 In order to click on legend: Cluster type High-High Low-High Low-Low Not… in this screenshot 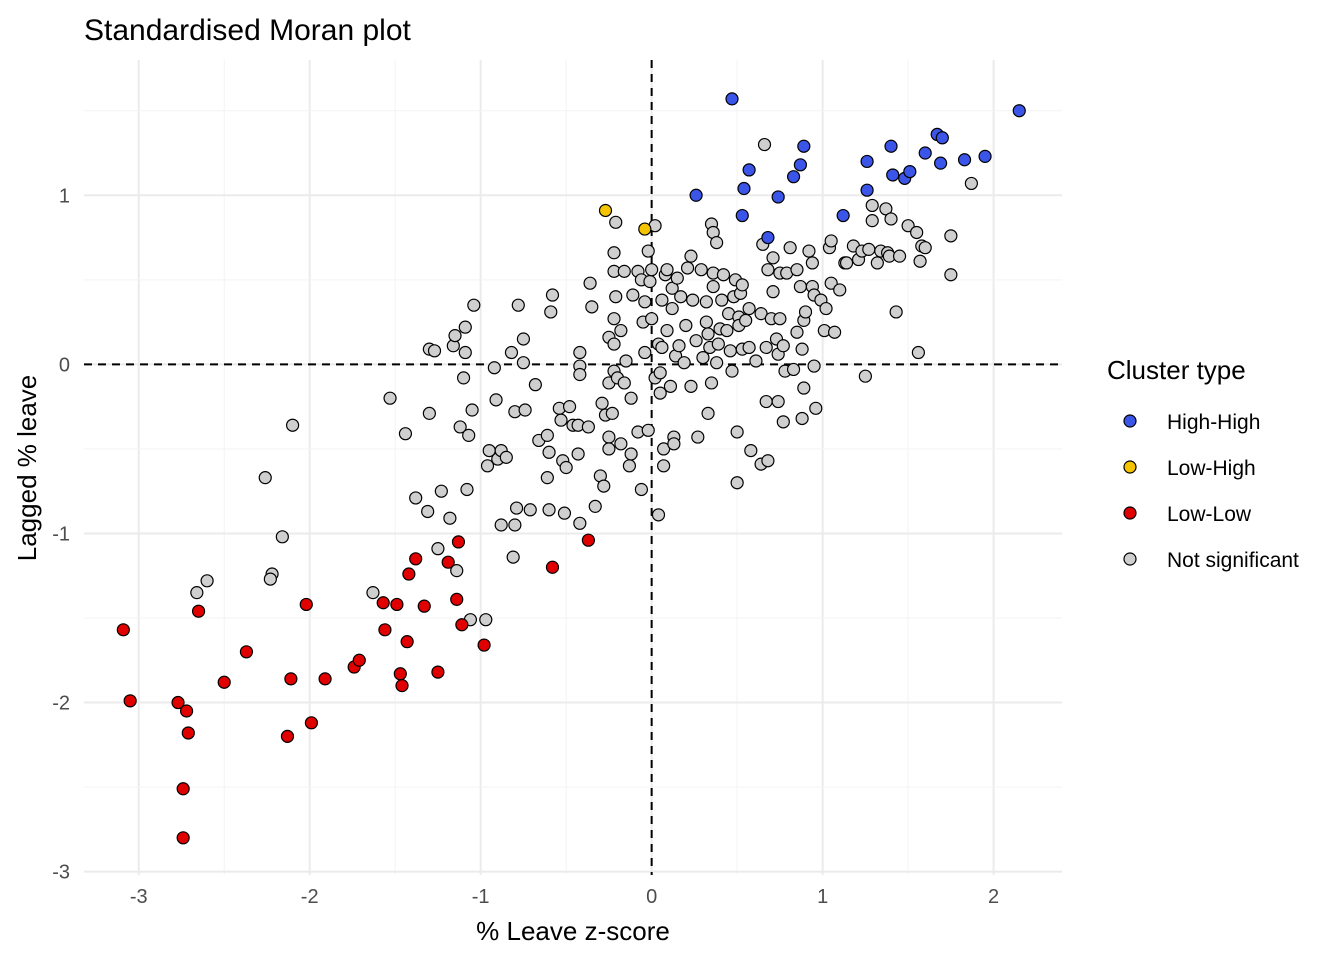, I will do `click(1203, 463)`.